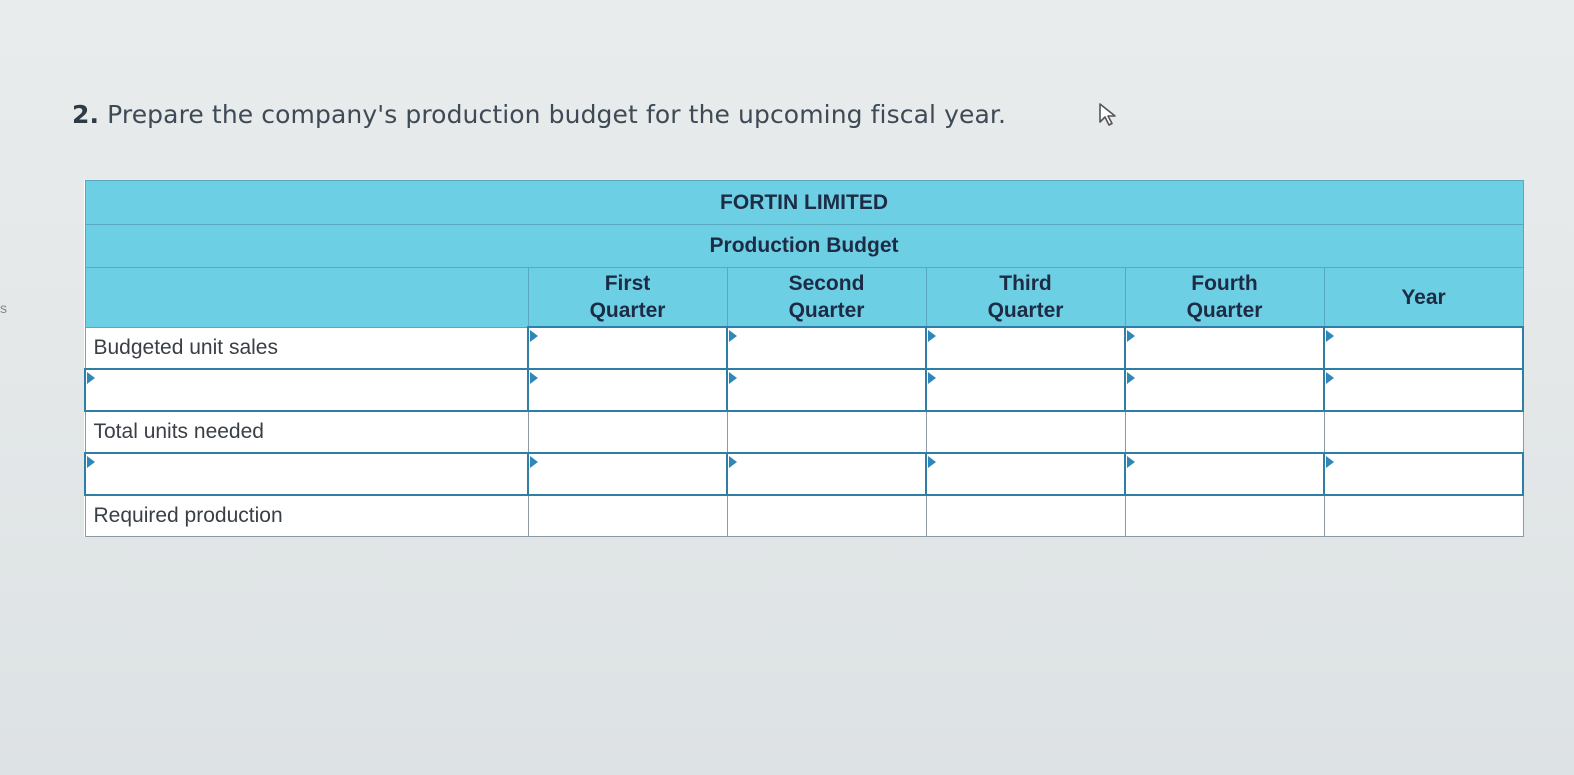 The width and height of the screenshot is (1574, 775). I want to click on column-header-5: Year, so click(1423, 297).